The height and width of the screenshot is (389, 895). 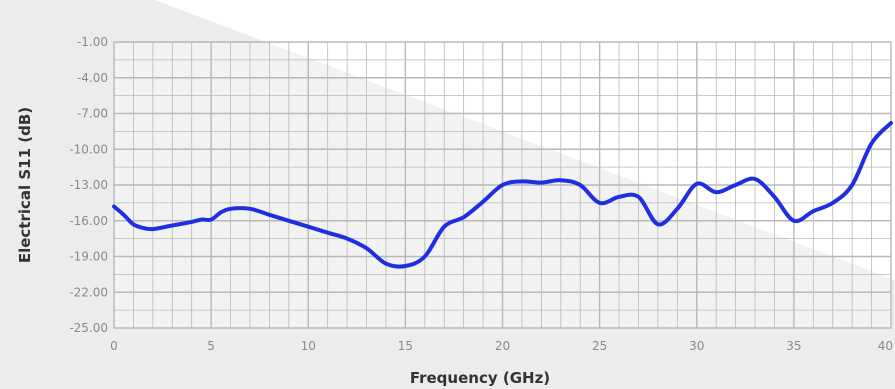 What do you see at coordinates (308, 346) in the screenshot?
I see `x-tick-label: 10` at bounding box center [308, 346].